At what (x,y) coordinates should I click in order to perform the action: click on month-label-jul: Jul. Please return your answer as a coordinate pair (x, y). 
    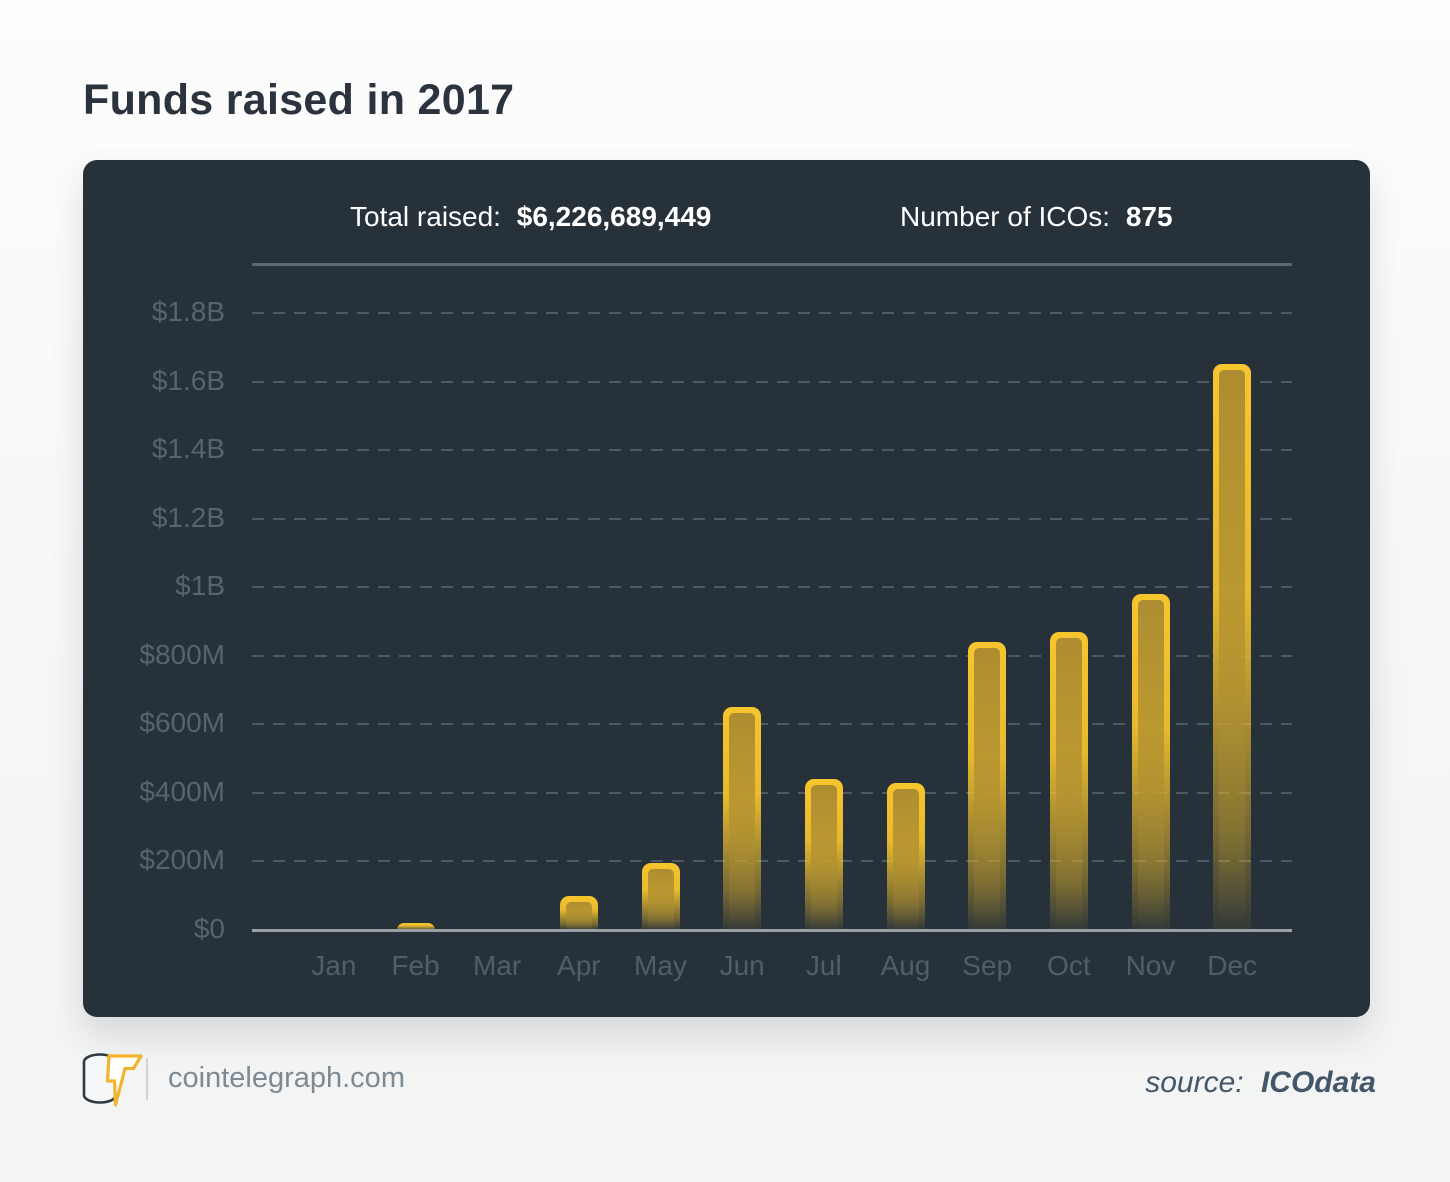
    Looking at the image, I should click on (823, 965).